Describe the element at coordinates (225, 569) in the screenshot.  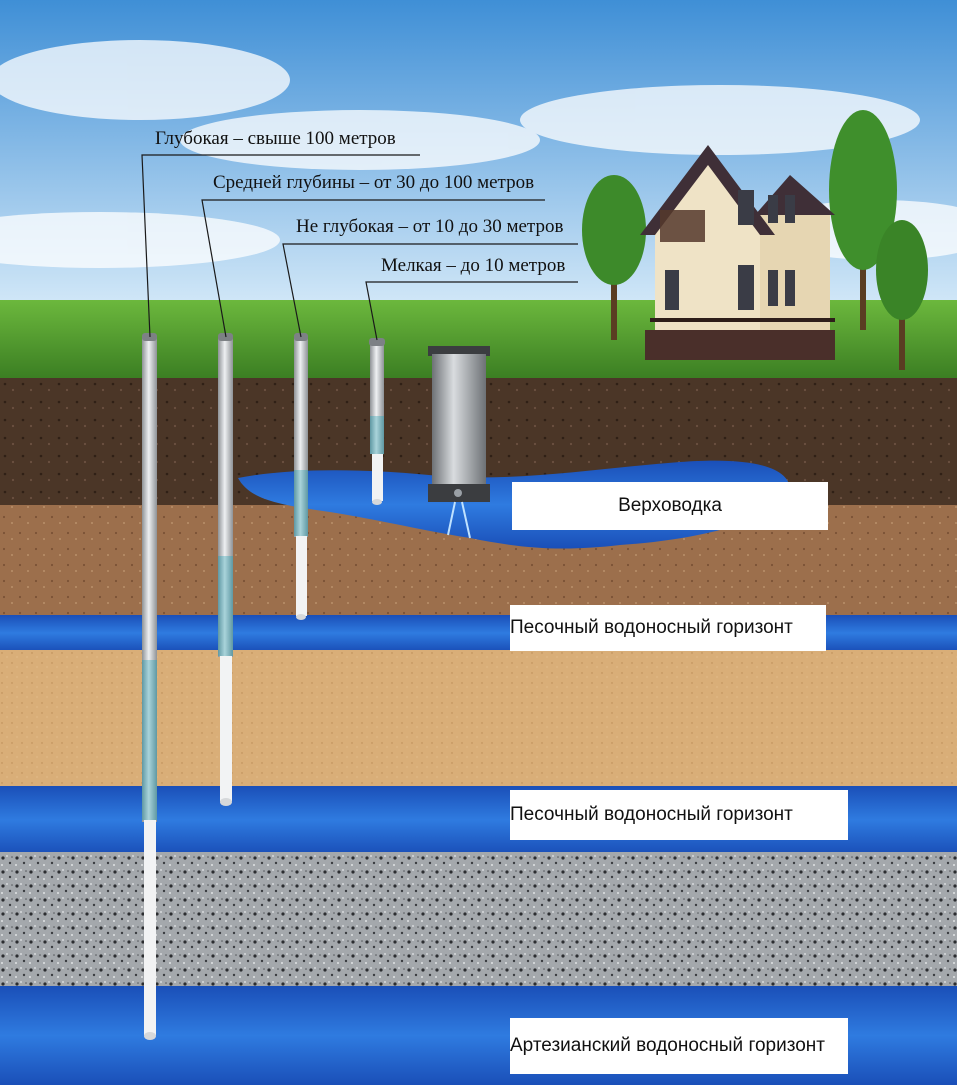
I see `pipe-medium` at that location.